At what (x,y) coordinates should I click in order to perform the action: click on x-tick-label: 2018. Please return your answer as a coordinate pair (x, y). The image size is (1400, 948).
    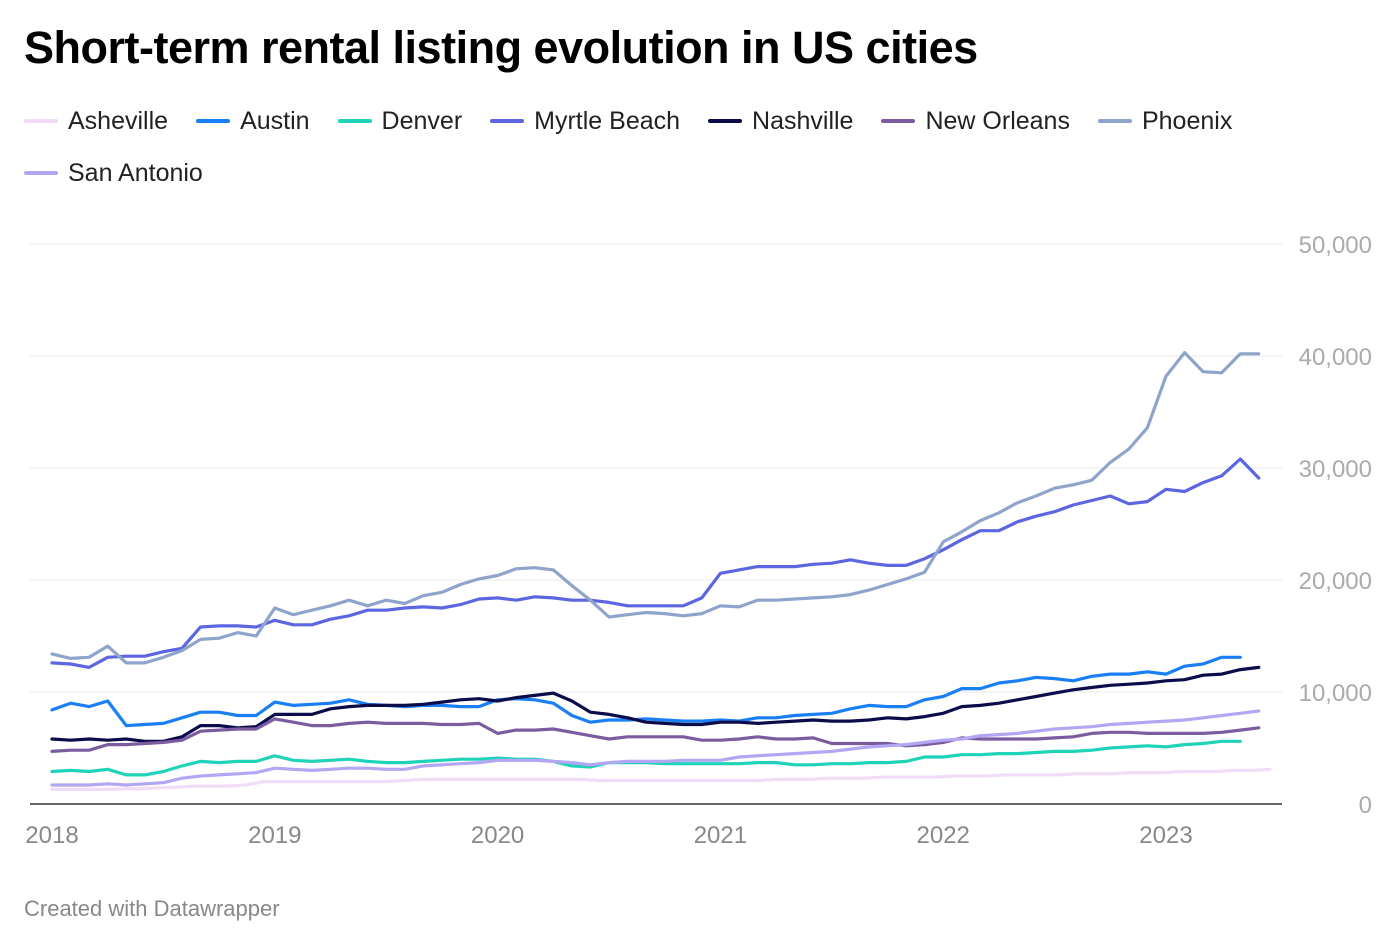
    Looking at the image, I should click on (51, 835).